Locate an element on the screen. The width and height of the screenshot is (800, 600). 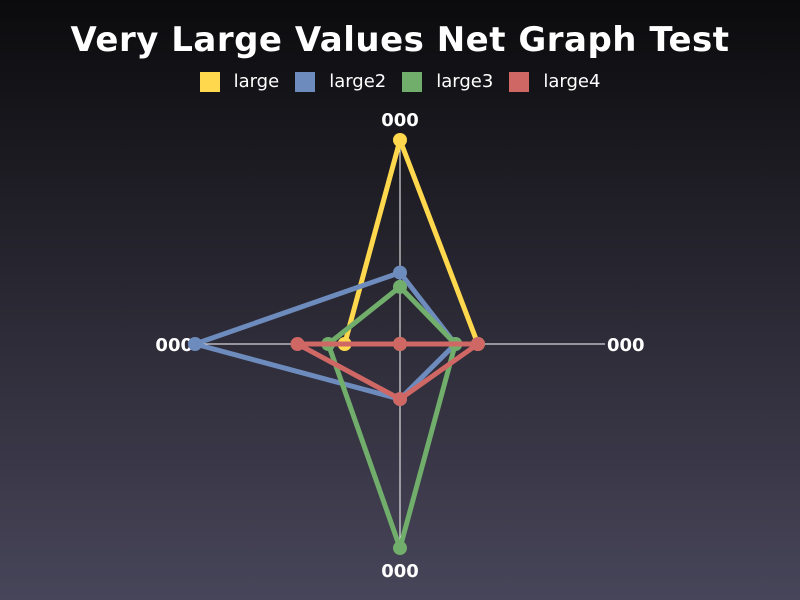
series-line-large2 is located at coordinates (325, 336).